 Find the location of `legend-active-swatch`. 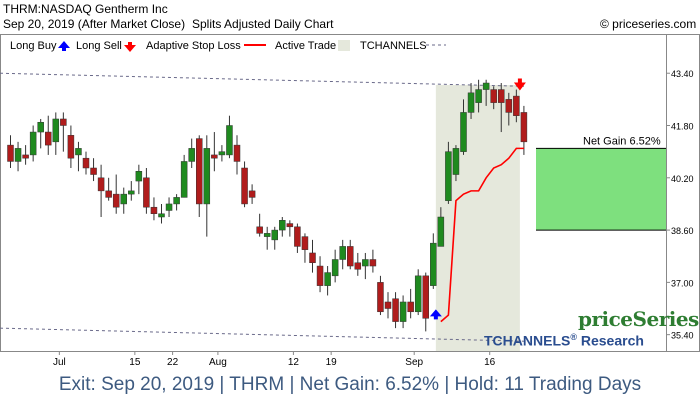

legend-active-swatch is located at coordinates (344, 45).